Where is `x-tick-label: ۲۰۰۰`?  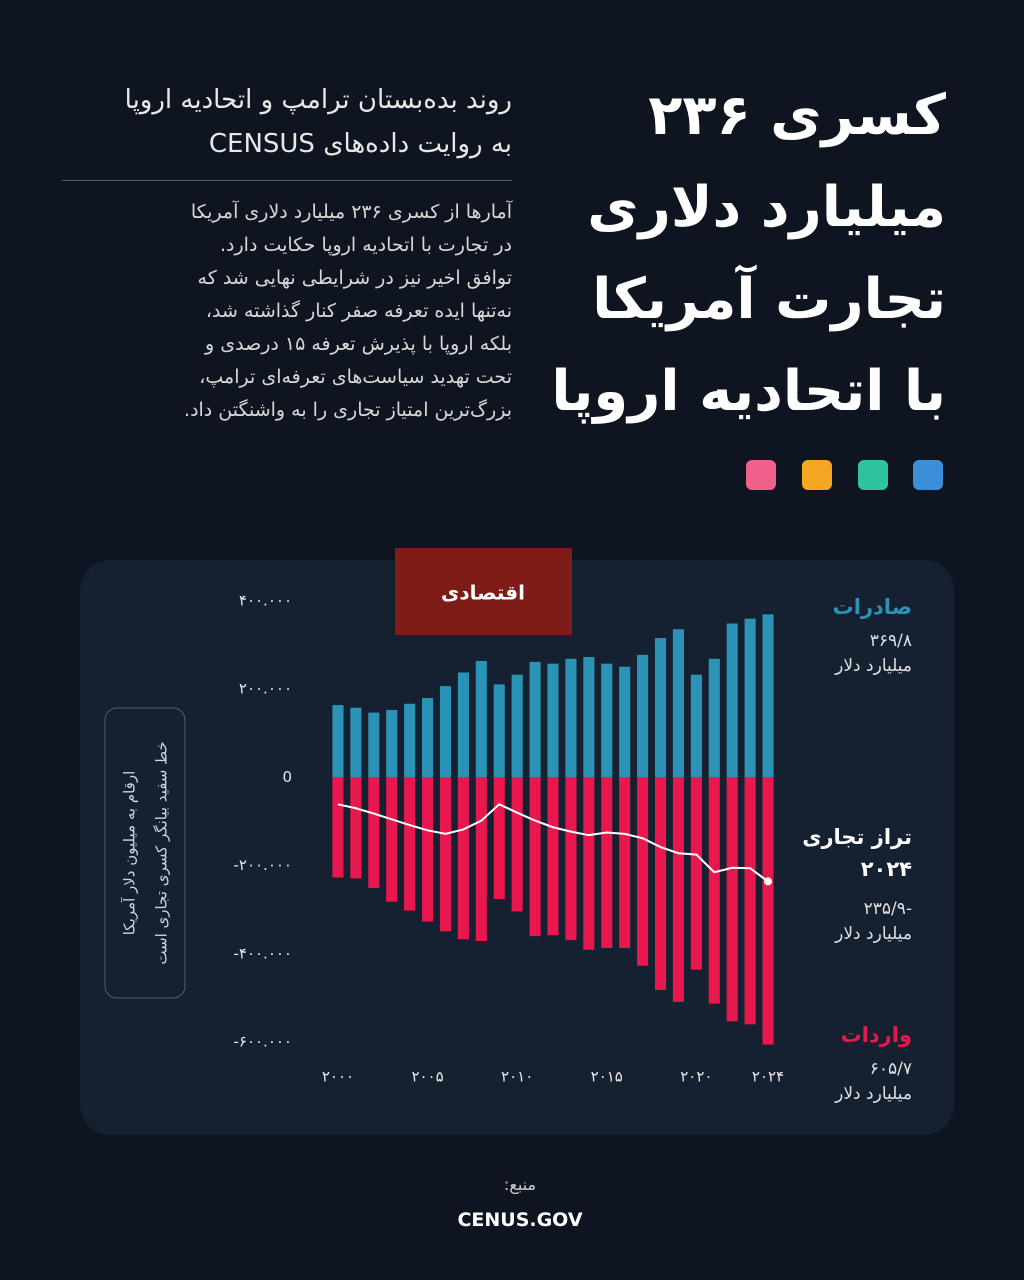 x-tick-label: ۲۰۰۰ is located at coordinates (338, 1077).